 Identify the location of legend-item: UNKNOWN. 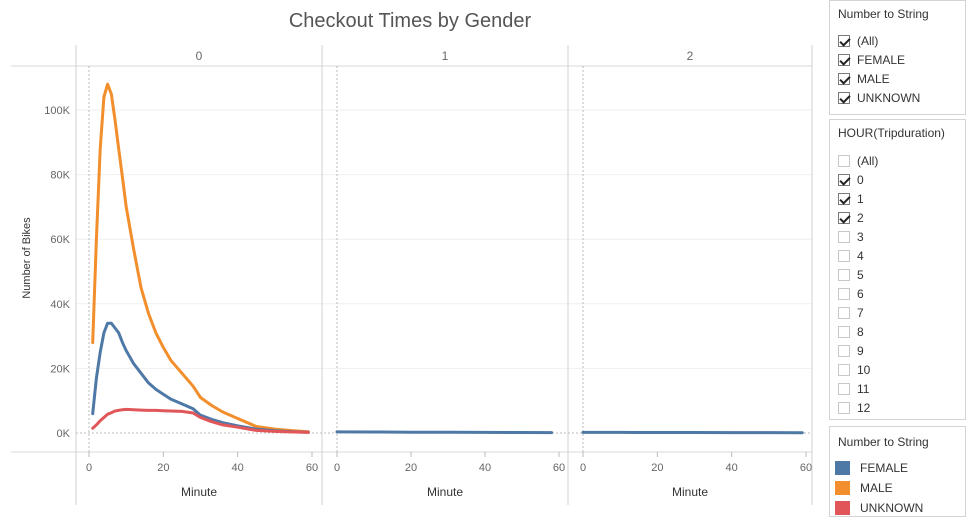
(897, 508).